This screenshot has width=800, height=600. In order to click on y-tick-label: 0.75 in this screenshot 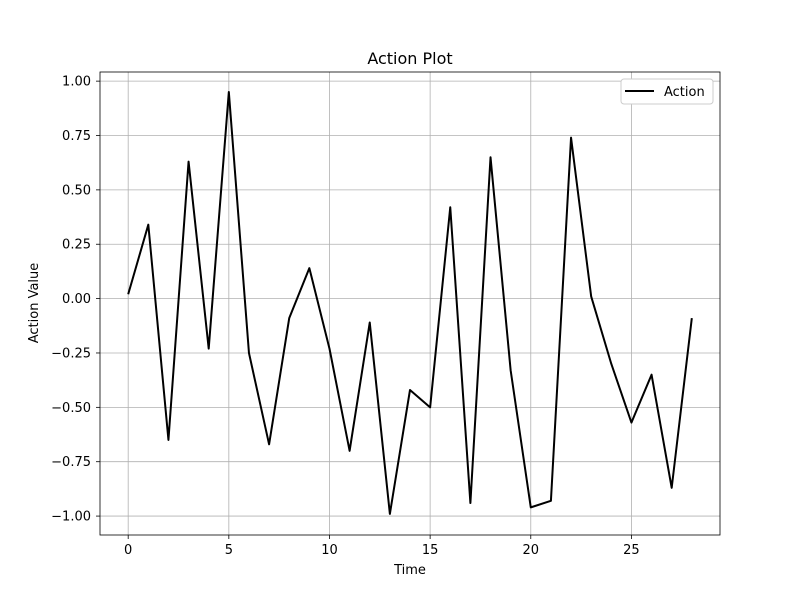, I will do `click(76, 136)`.